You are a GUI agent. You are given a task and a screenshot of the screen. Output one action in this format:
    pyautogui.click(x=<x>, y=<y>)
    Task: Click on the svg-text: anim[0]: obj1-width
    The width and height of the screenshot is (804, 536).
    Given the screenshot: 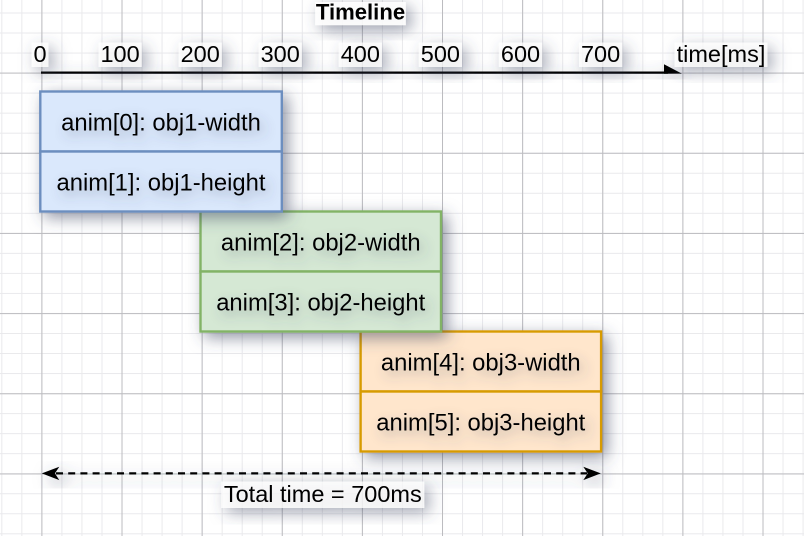 What is the action you would take?
    pyautogui.click(x=161, y=123)
    